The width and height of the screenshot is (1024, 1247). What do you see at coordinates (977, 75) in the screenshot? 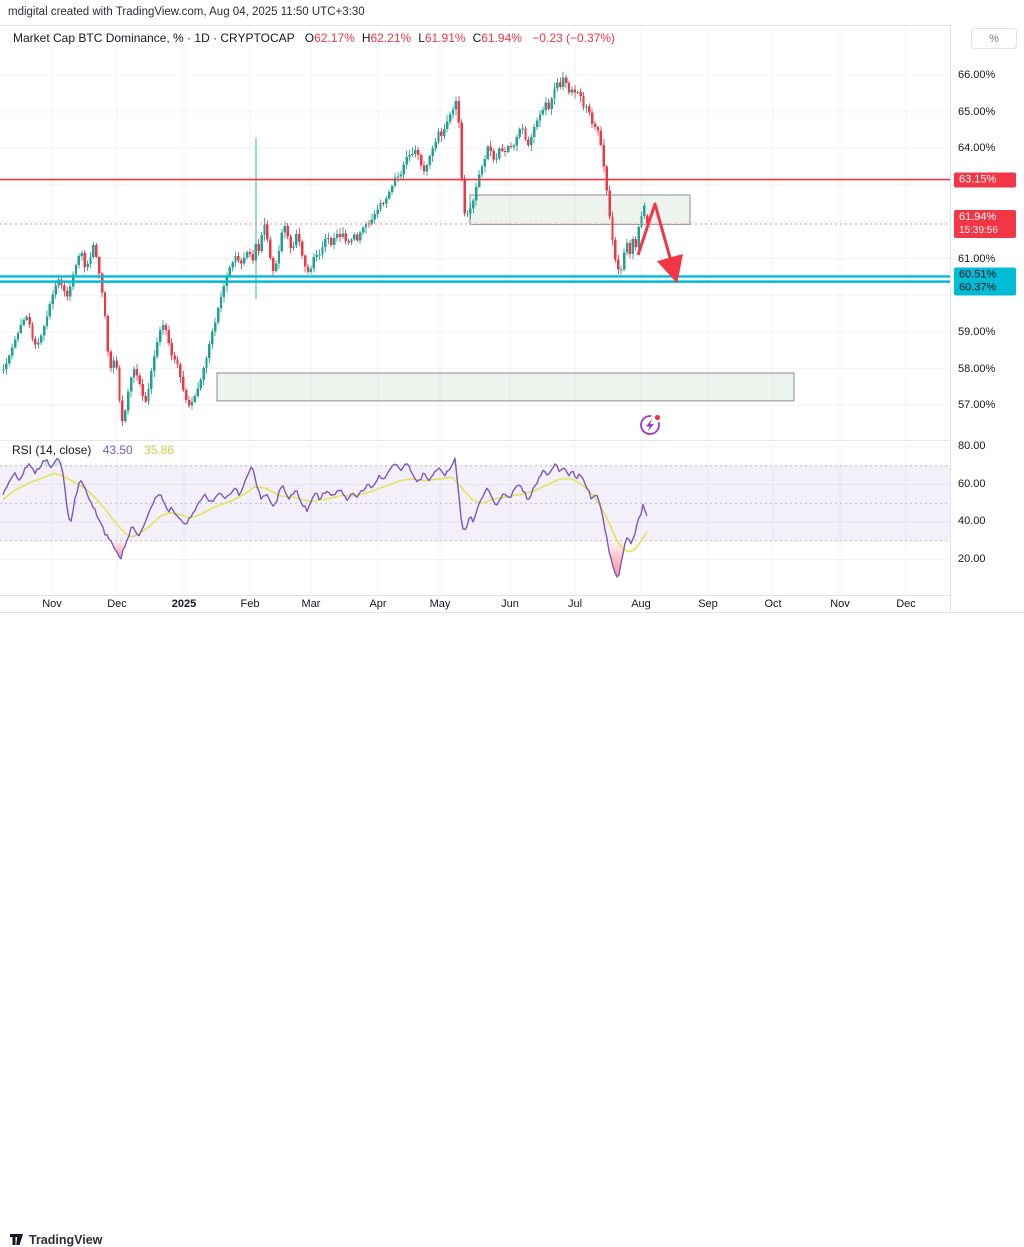
I see `price-tick-66: 66.00%` at bounding box center [977, 75].